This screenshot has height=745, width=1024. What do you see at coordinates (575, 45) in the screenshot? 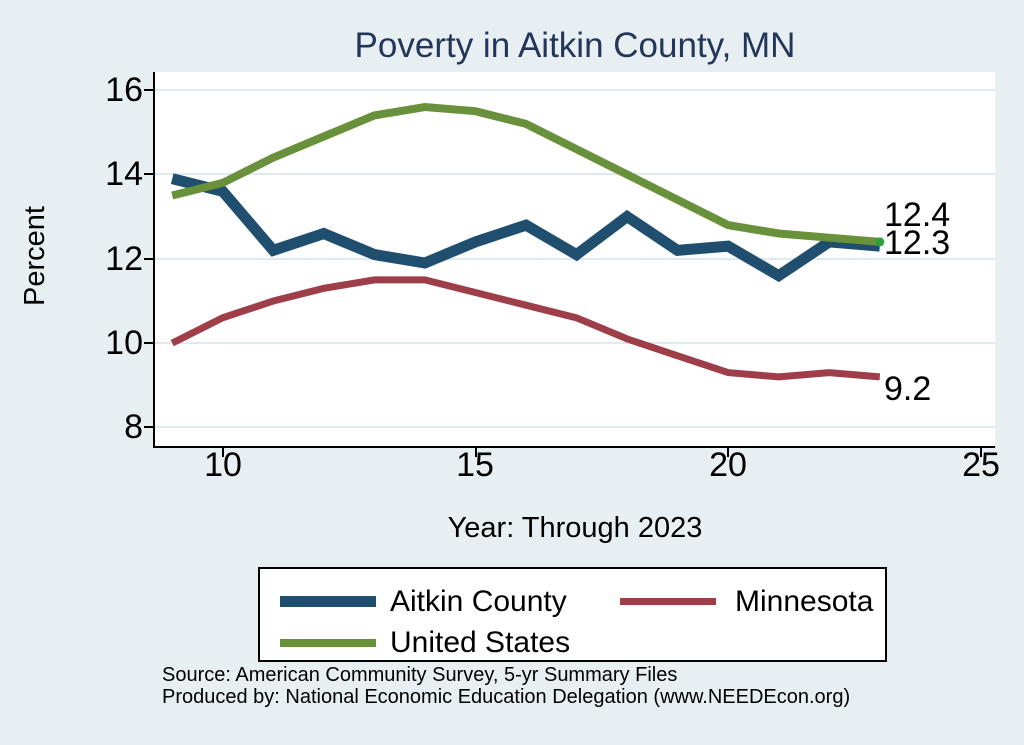
I see `chart-title: Poverty in Aitkin County, MN` at bounding box center [575, 45].